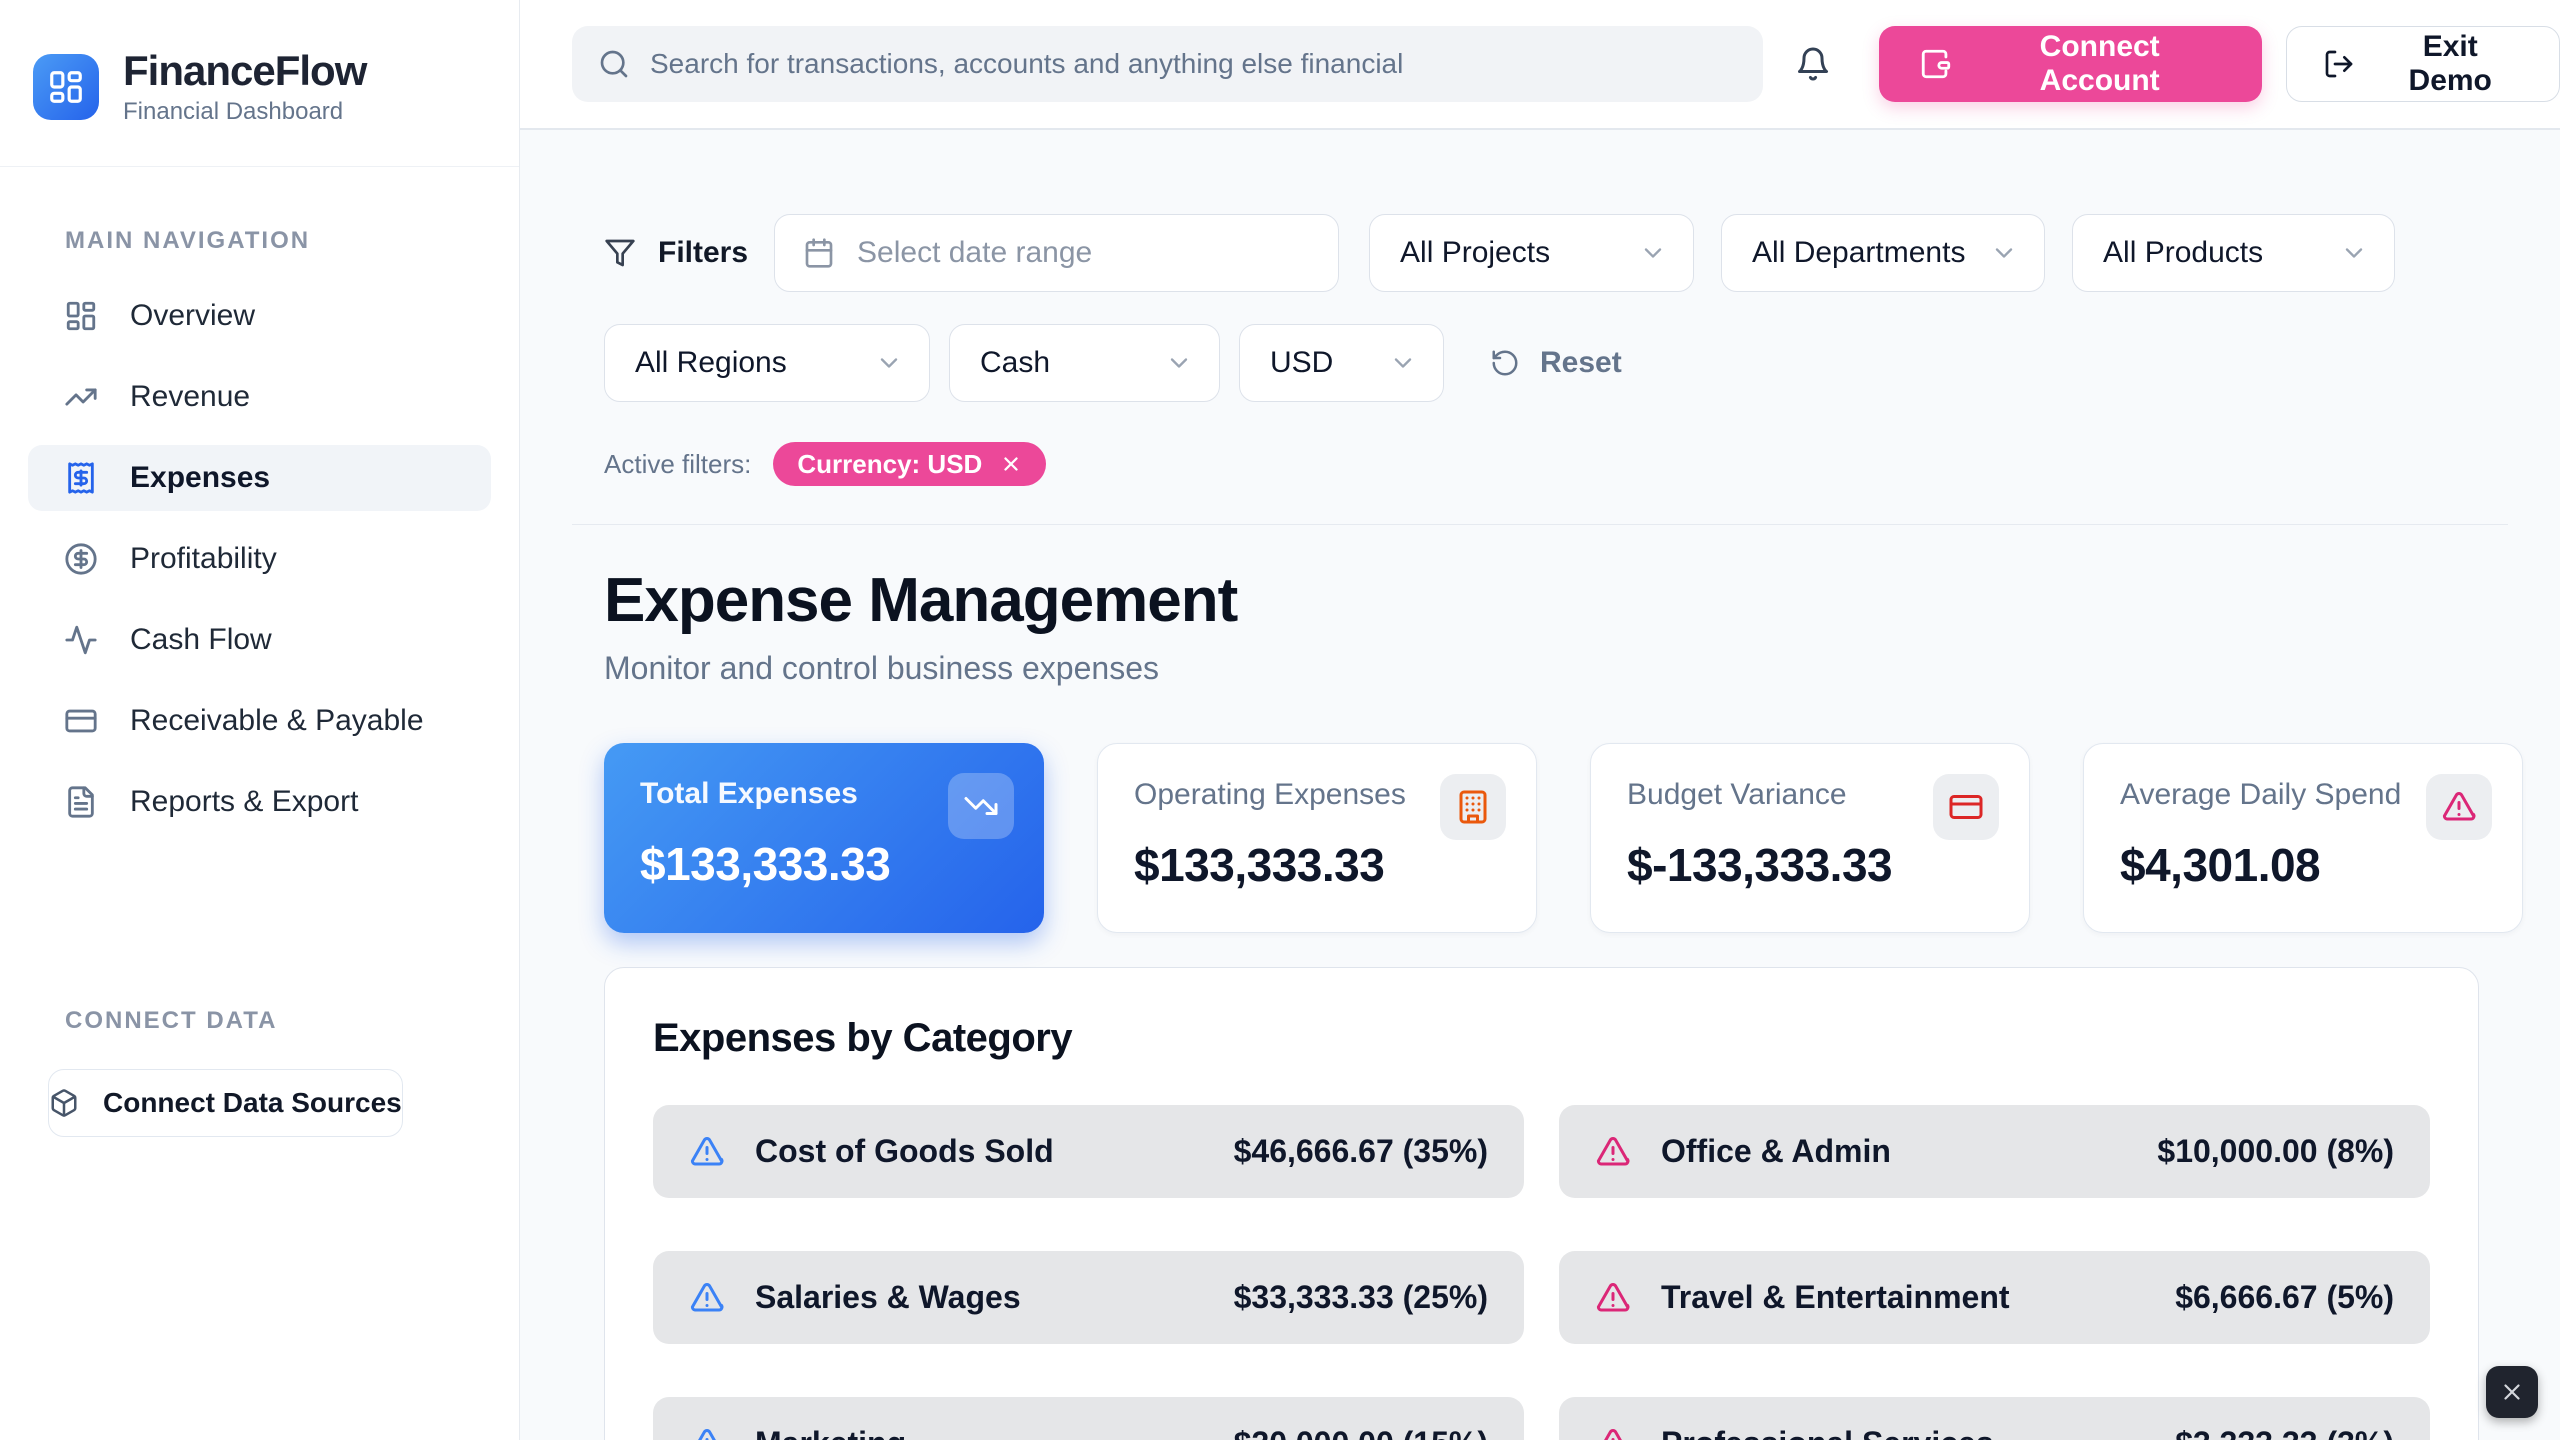  I want to click on category-row-office-admin: Office & Admin $10,000.00 (8%), so click(1994, 1151).